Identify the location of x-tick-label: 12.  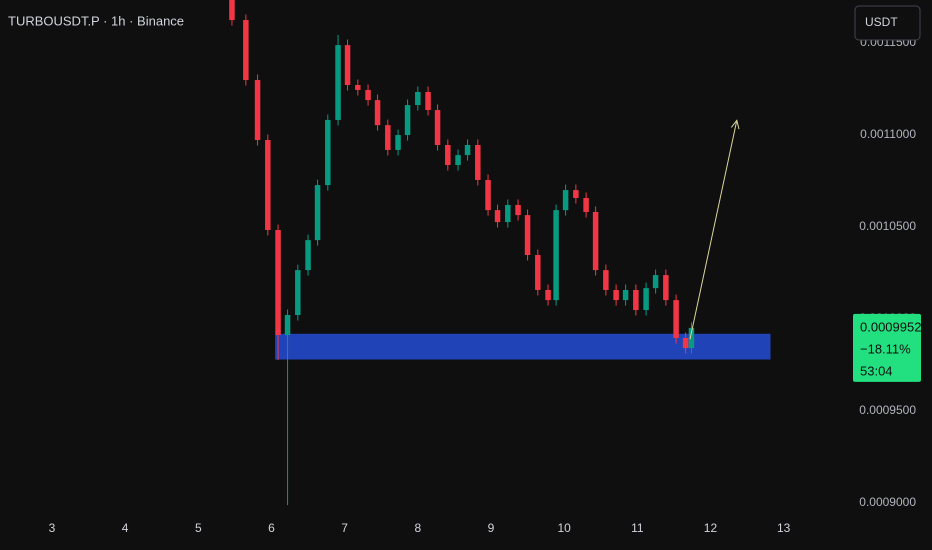
(711, 528).